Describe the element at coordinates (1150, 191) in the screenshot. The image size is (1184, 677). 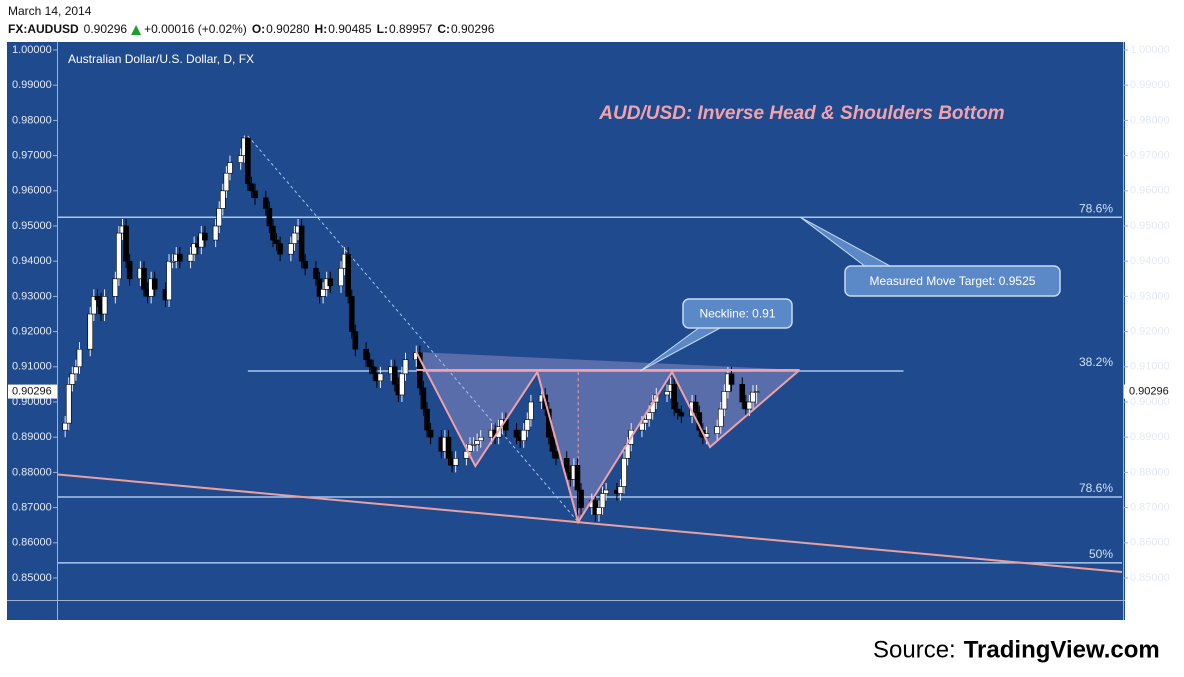
I see `y-tick-label-right: 0.96000` at that location.